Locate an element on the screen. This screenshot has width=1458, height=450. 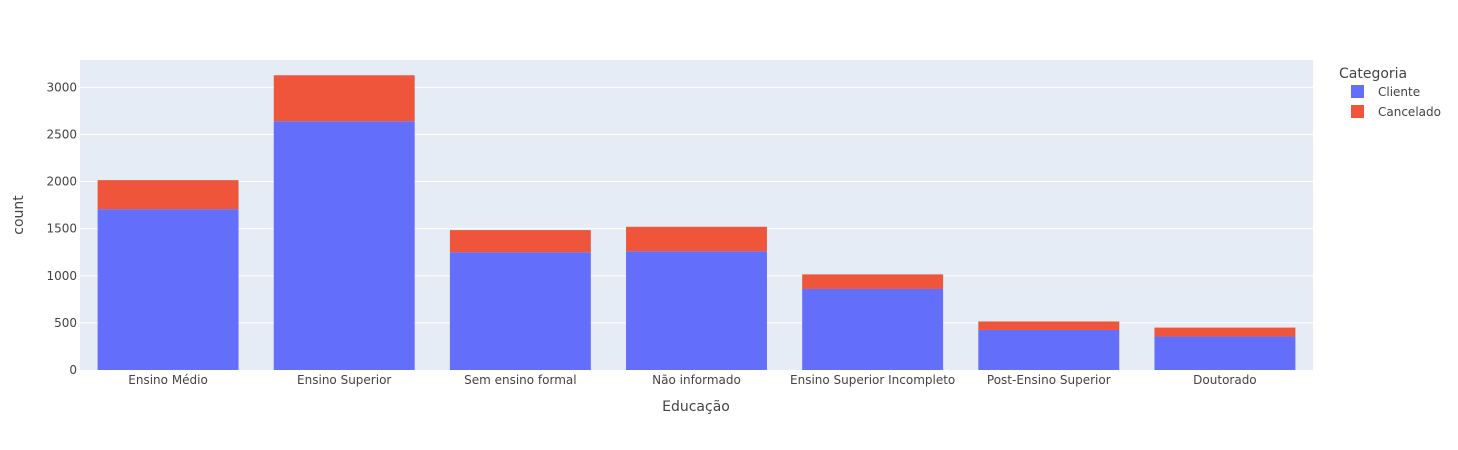
x-tick-label: Ensino Superior Incompleto is located at coordinates (872, 380).